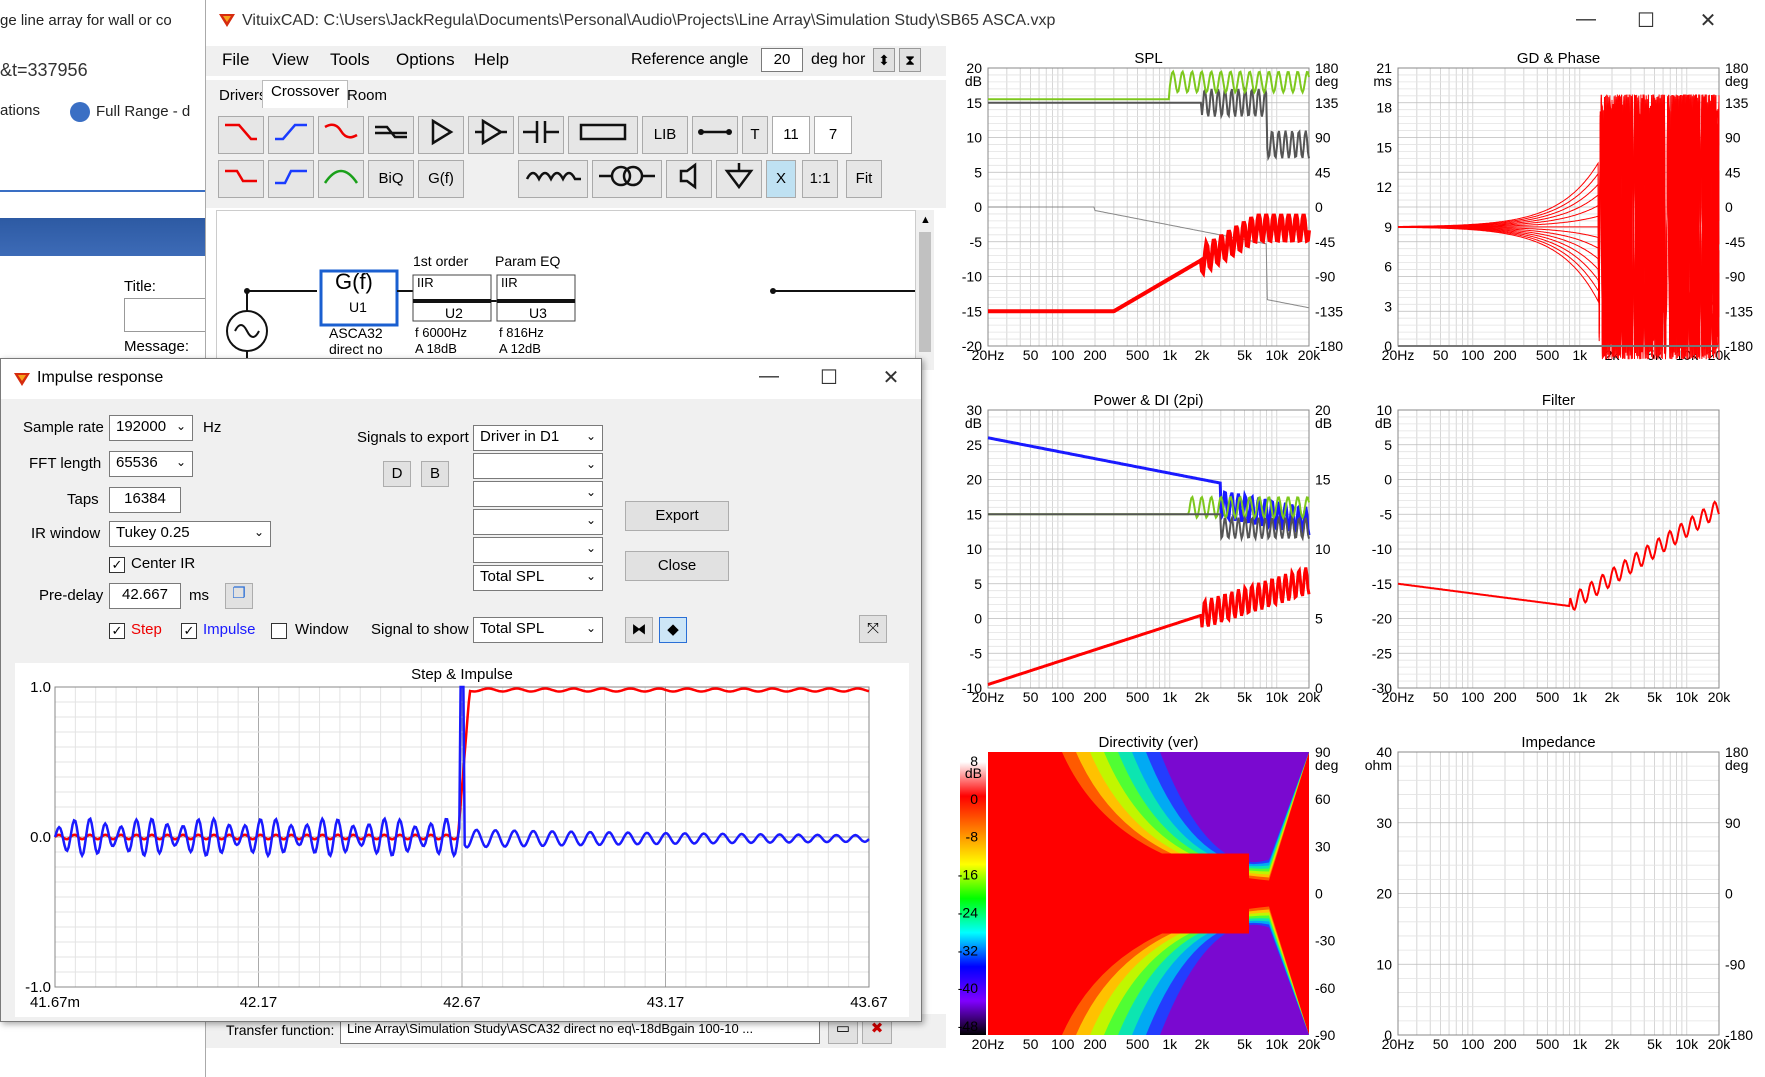  What do you see at coordinates (973, 773) in the screenshot?
I see `scale-unit-label: dB` at bounding box center [973, 773].